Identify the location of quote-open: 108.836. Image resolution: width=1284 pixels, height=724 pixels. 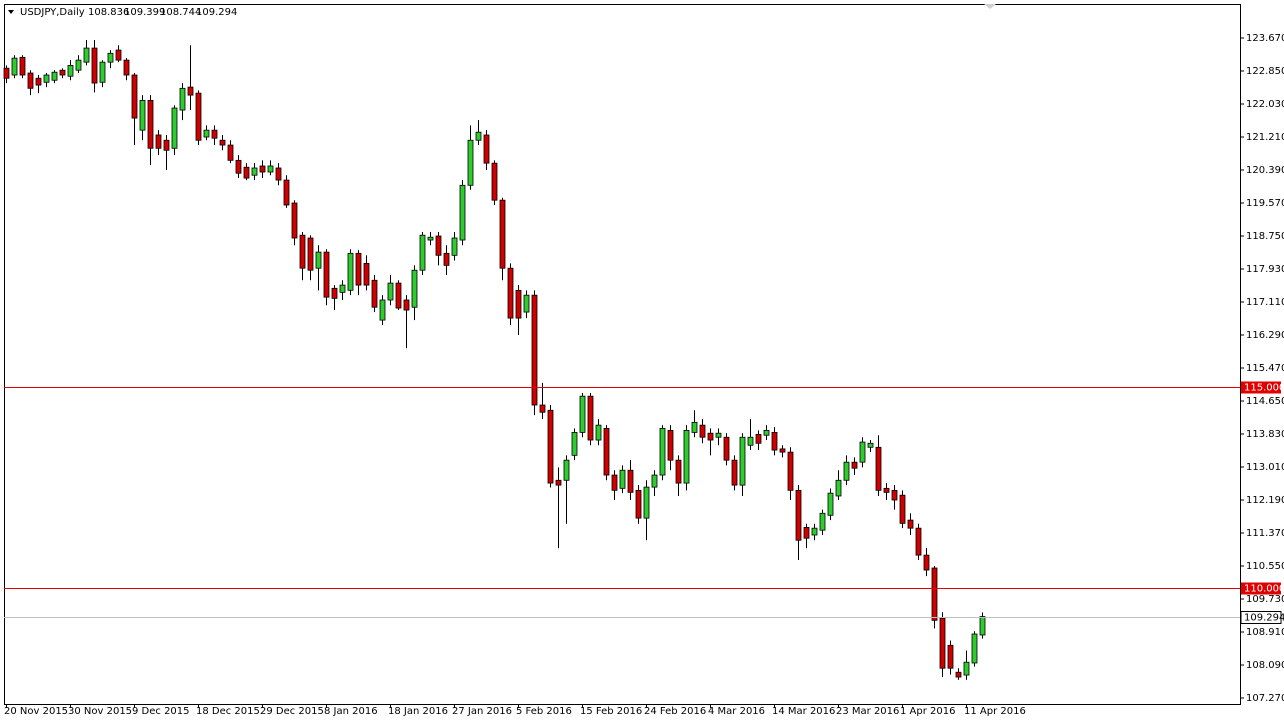
(108, 12).